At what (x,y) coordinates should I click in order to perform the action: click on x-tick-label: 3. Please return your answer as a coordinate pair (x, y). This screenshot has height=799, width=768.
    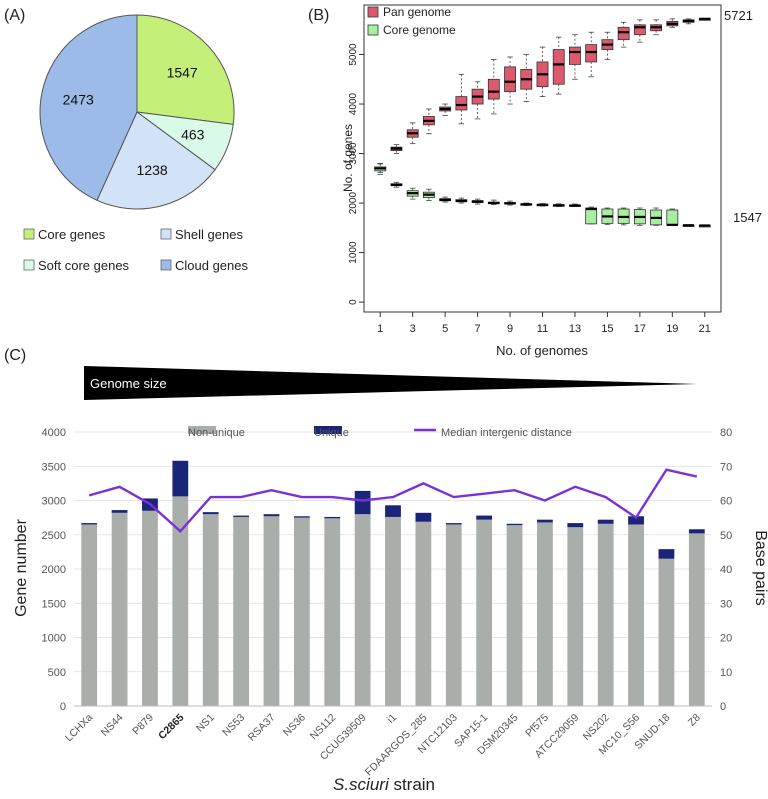
    Looking at the image, I should click on (413, 329).